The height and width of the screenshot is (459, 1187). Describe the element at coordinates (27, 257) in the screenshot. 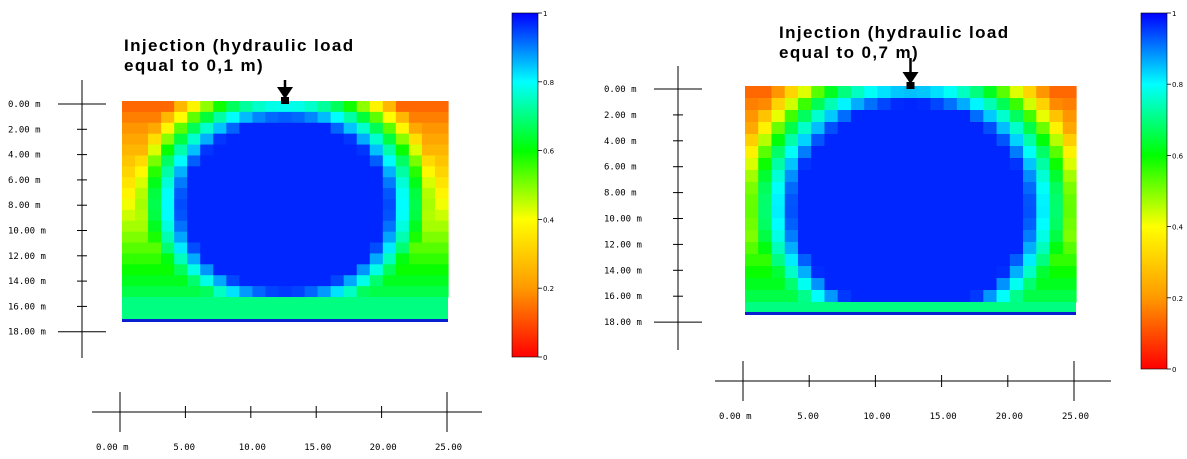

I see `y-tick-label: 12.00 m` at that location.